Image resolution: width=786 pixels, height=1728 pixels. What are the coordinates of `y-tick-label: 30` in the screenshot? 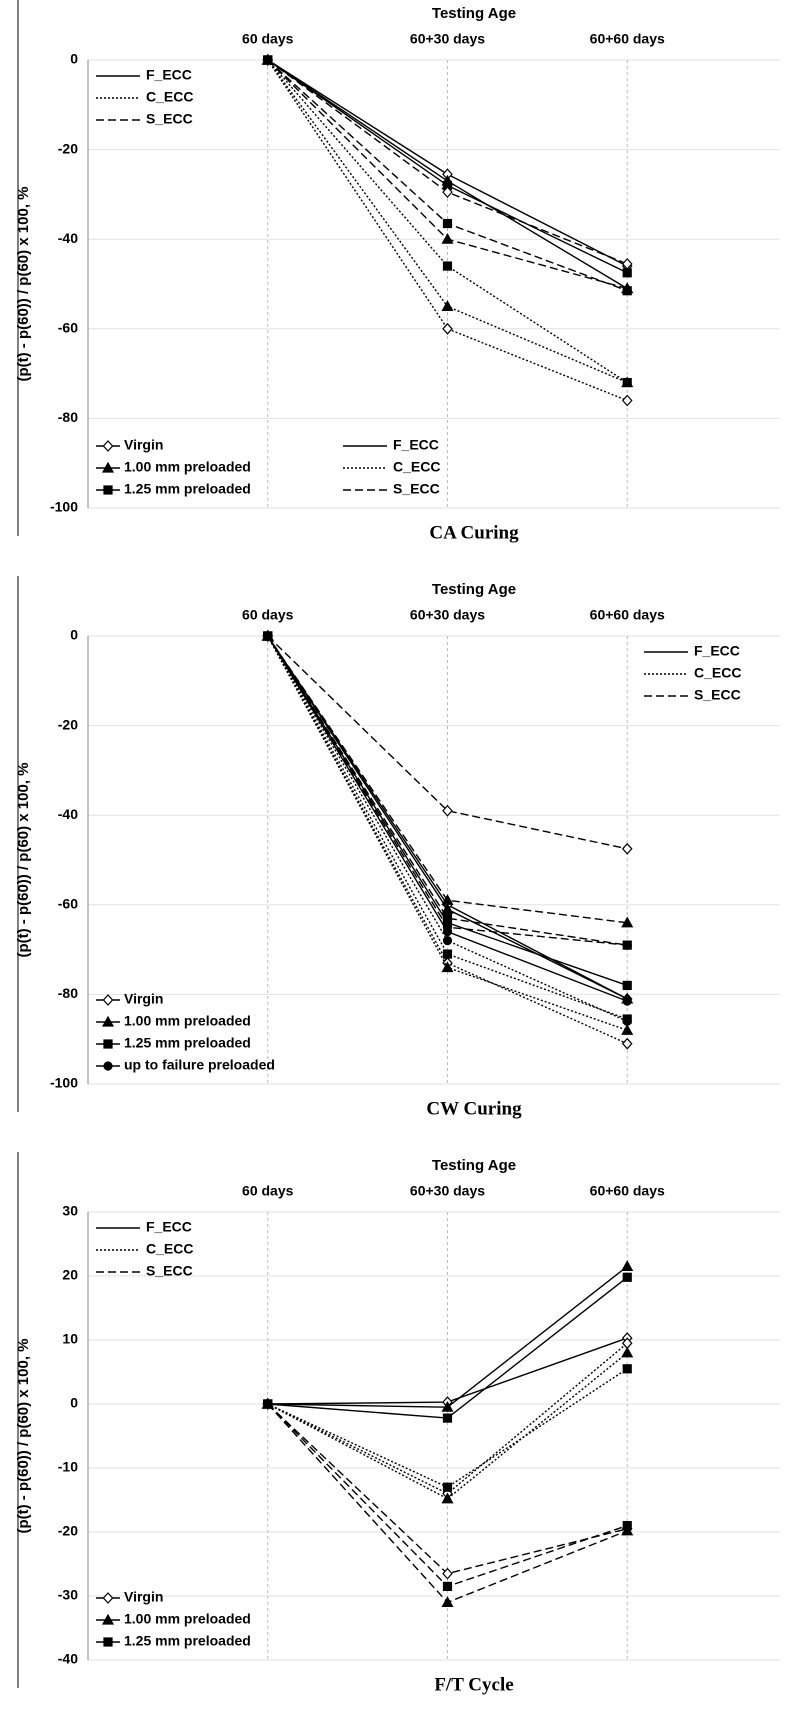 It's located at (70, 1211).